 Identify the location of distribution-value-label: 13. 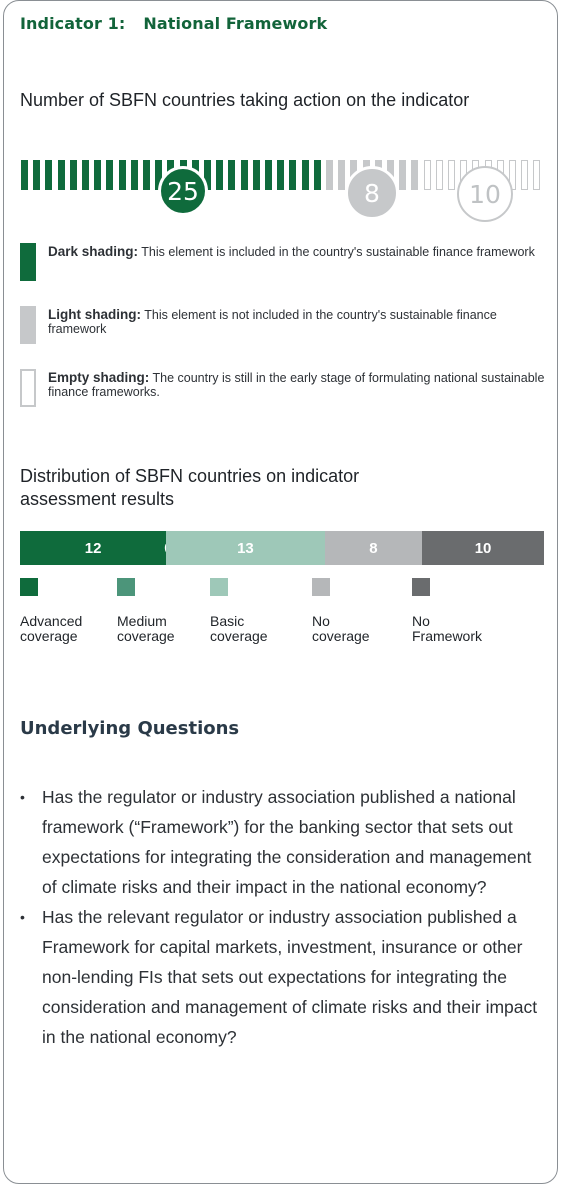
(245, 548).